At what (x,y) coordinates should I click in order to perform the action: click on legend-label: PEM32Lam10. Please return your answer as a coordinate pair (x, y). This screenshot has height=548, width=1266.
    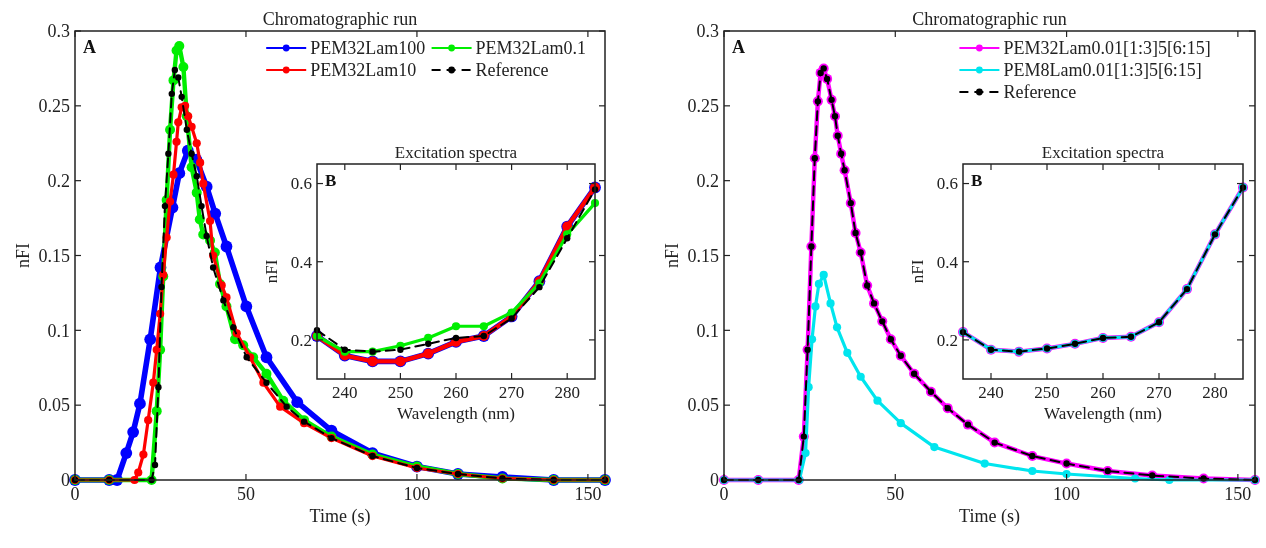
    Looking at the image, I should click on (363, 70).